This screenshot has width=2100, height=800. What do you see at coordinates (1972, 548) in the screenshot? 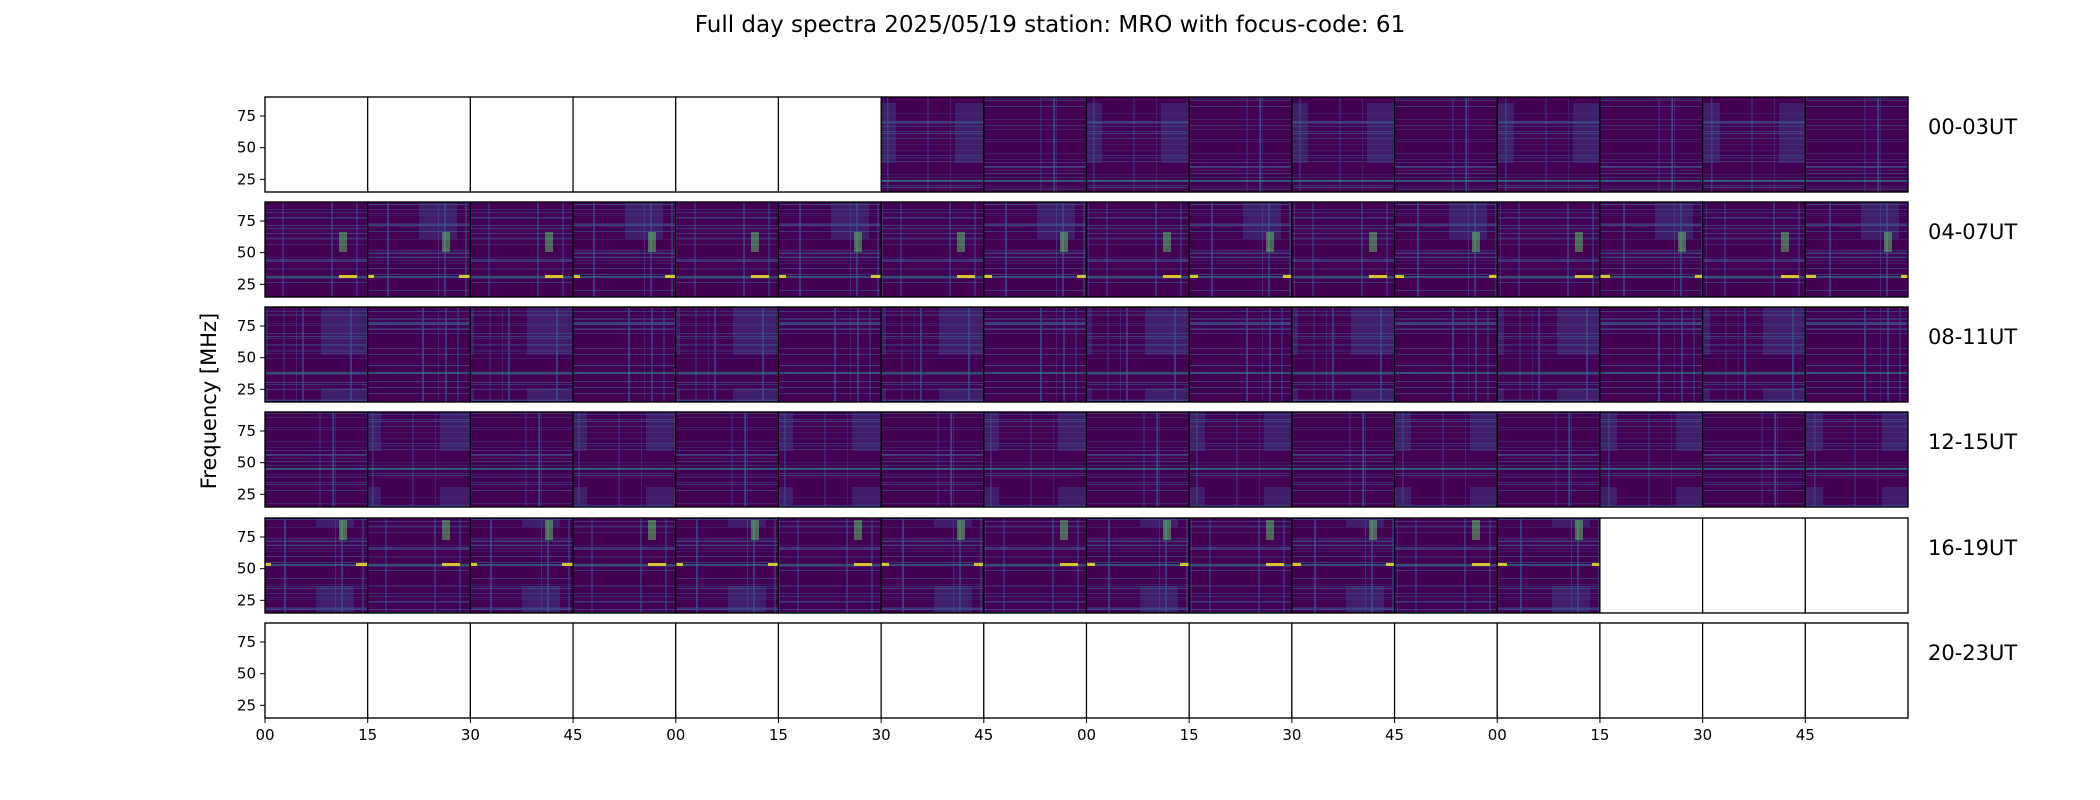
I see `row-time-label: 16-19UT` at bounding box center [1972, 548].